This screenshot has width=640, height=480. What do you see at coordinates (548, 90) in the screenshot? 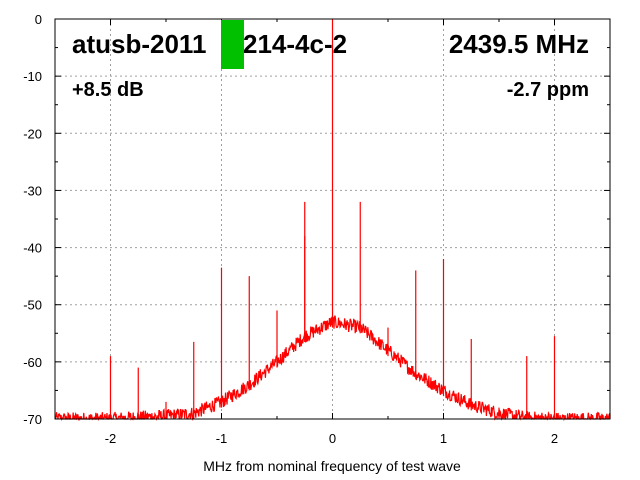
I see `offset-readout: -2.7 ppm` at bounding box center [548, 90].